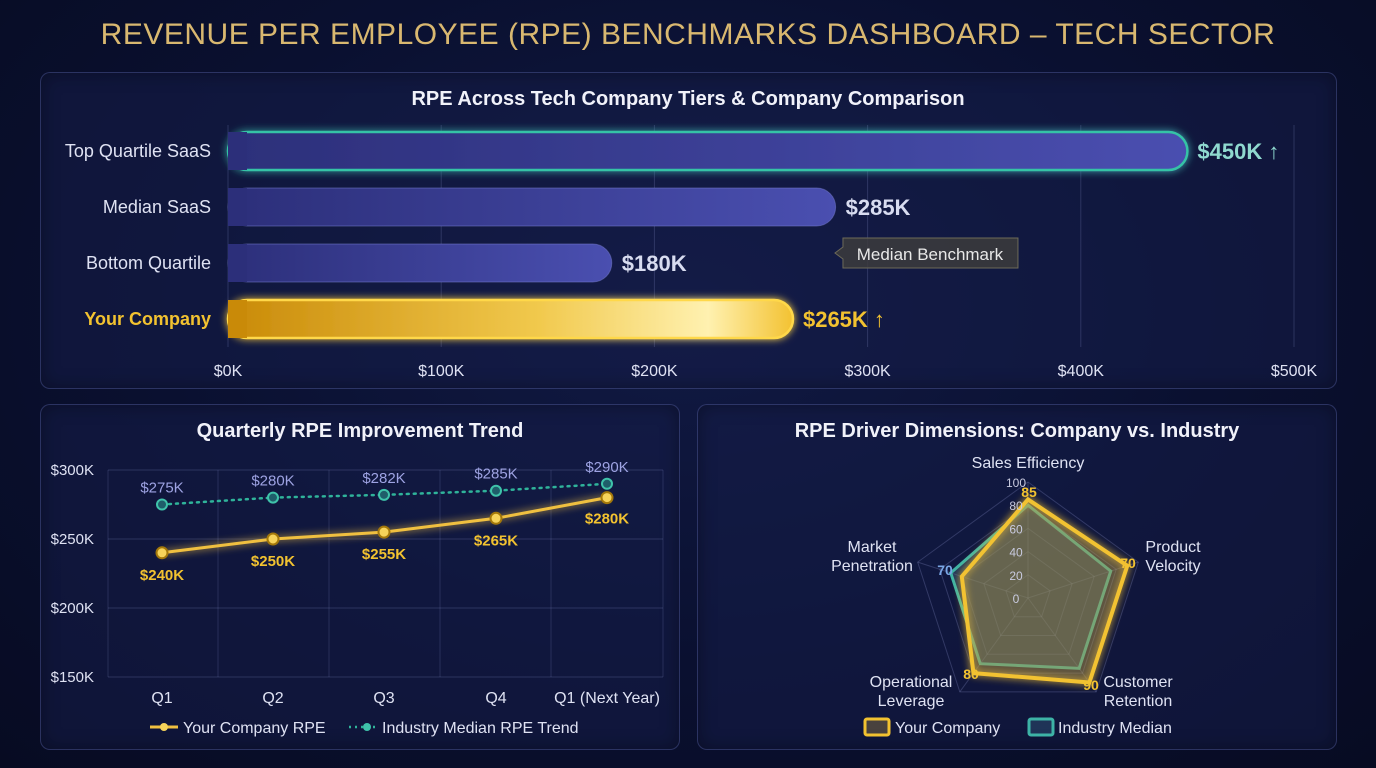  What do you see at coordinates (844, 319) in the screenshot?
I see `bar-value-label: $265K ↑` at bounding box center [844, 319].